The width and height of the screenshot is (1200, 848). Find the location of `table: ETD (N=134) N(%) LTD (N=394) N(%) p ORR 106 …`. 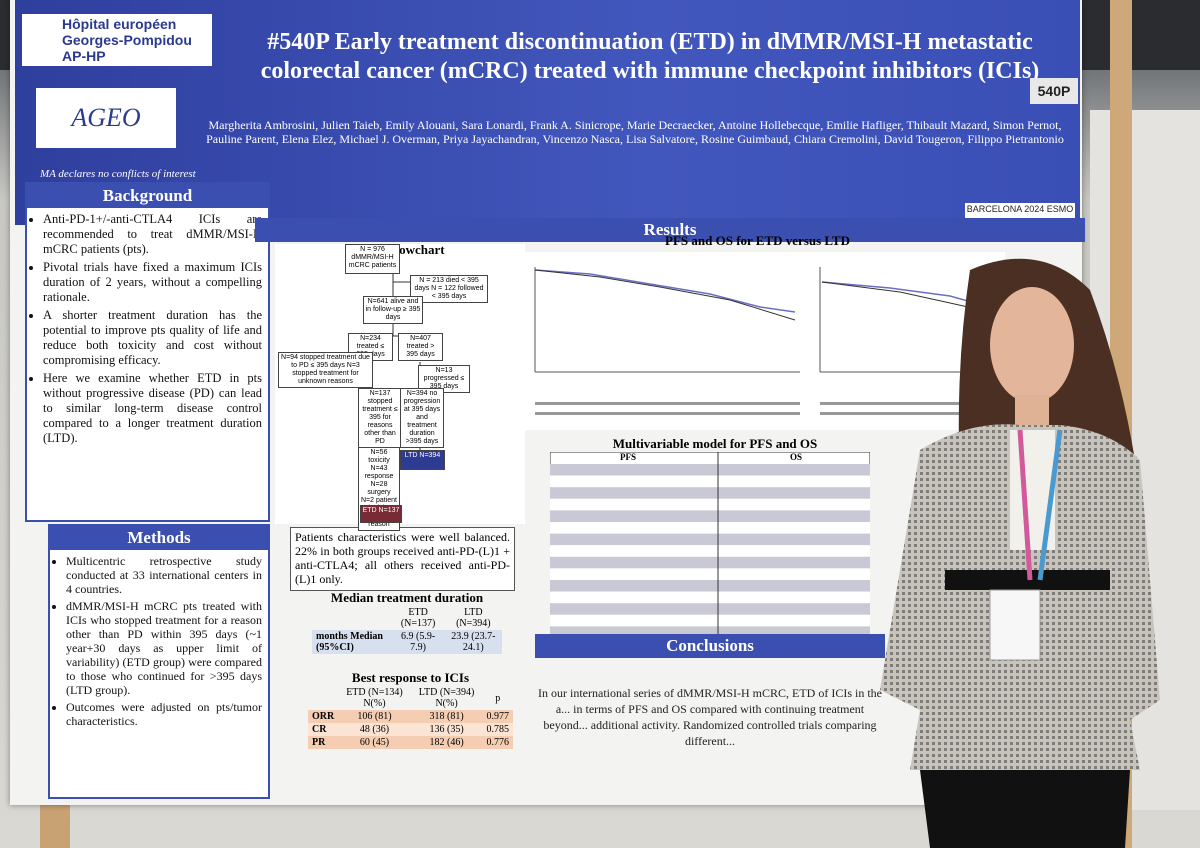

table: ETD (N=134) N(%) LTD (N=394) N(%) p ORR 106 … is located at coordinates (410, 717).